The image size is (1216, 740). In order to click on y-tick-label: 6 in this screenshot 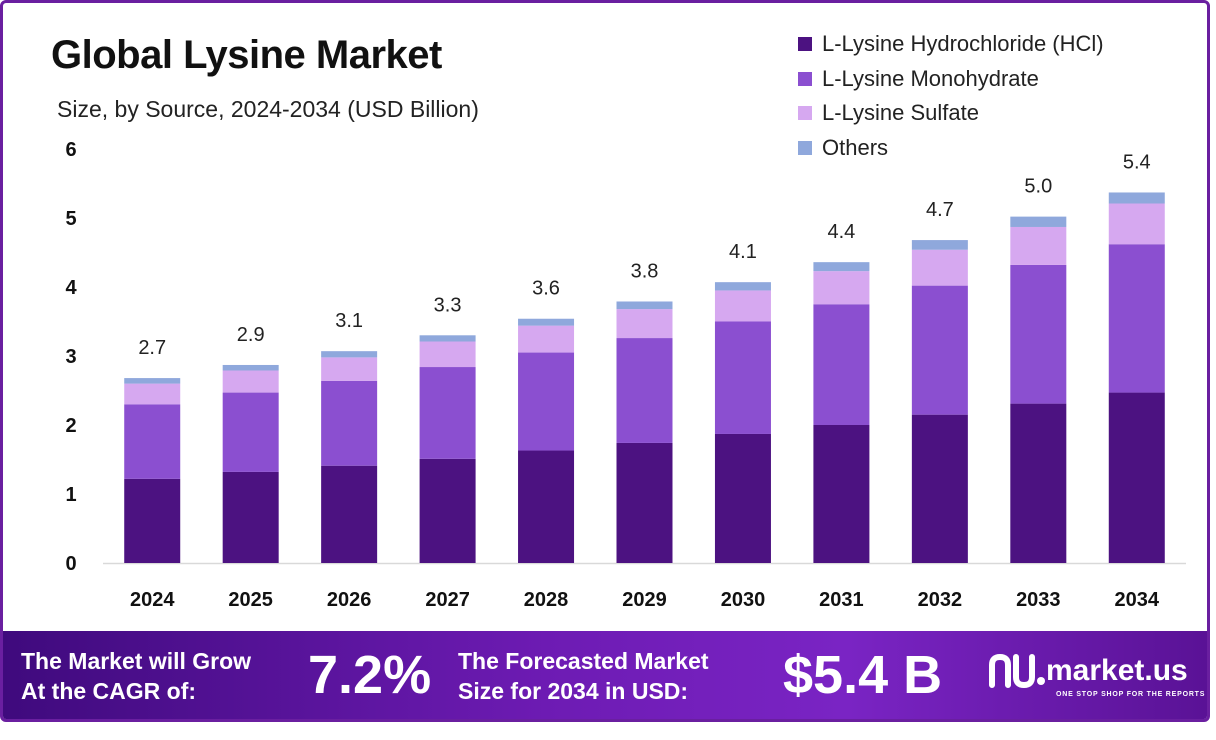, I will do `click(70, 150)`.